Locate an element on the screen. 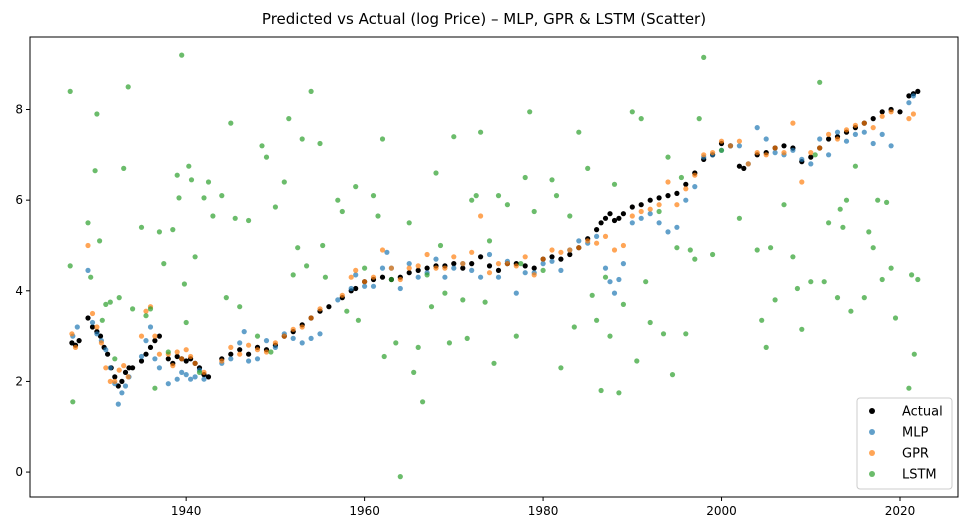 The width and height of the screenshot is (968, 528). y-tick-label: 6 is located at coordinates (19, 200).